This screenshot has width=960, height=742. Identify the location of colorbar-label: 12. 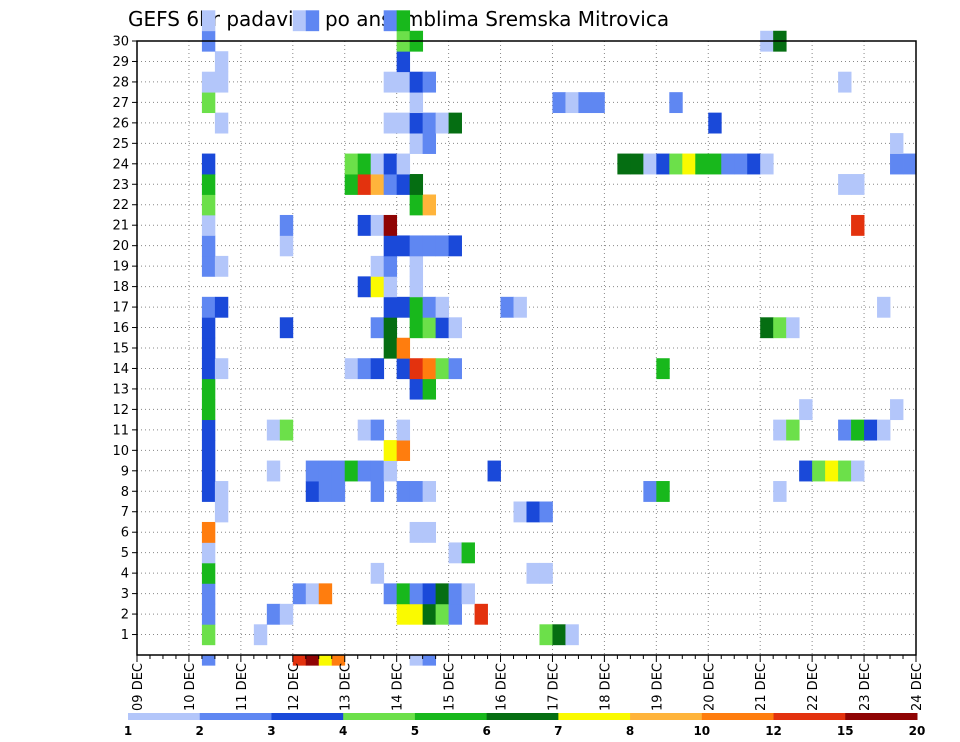
(773, 731).